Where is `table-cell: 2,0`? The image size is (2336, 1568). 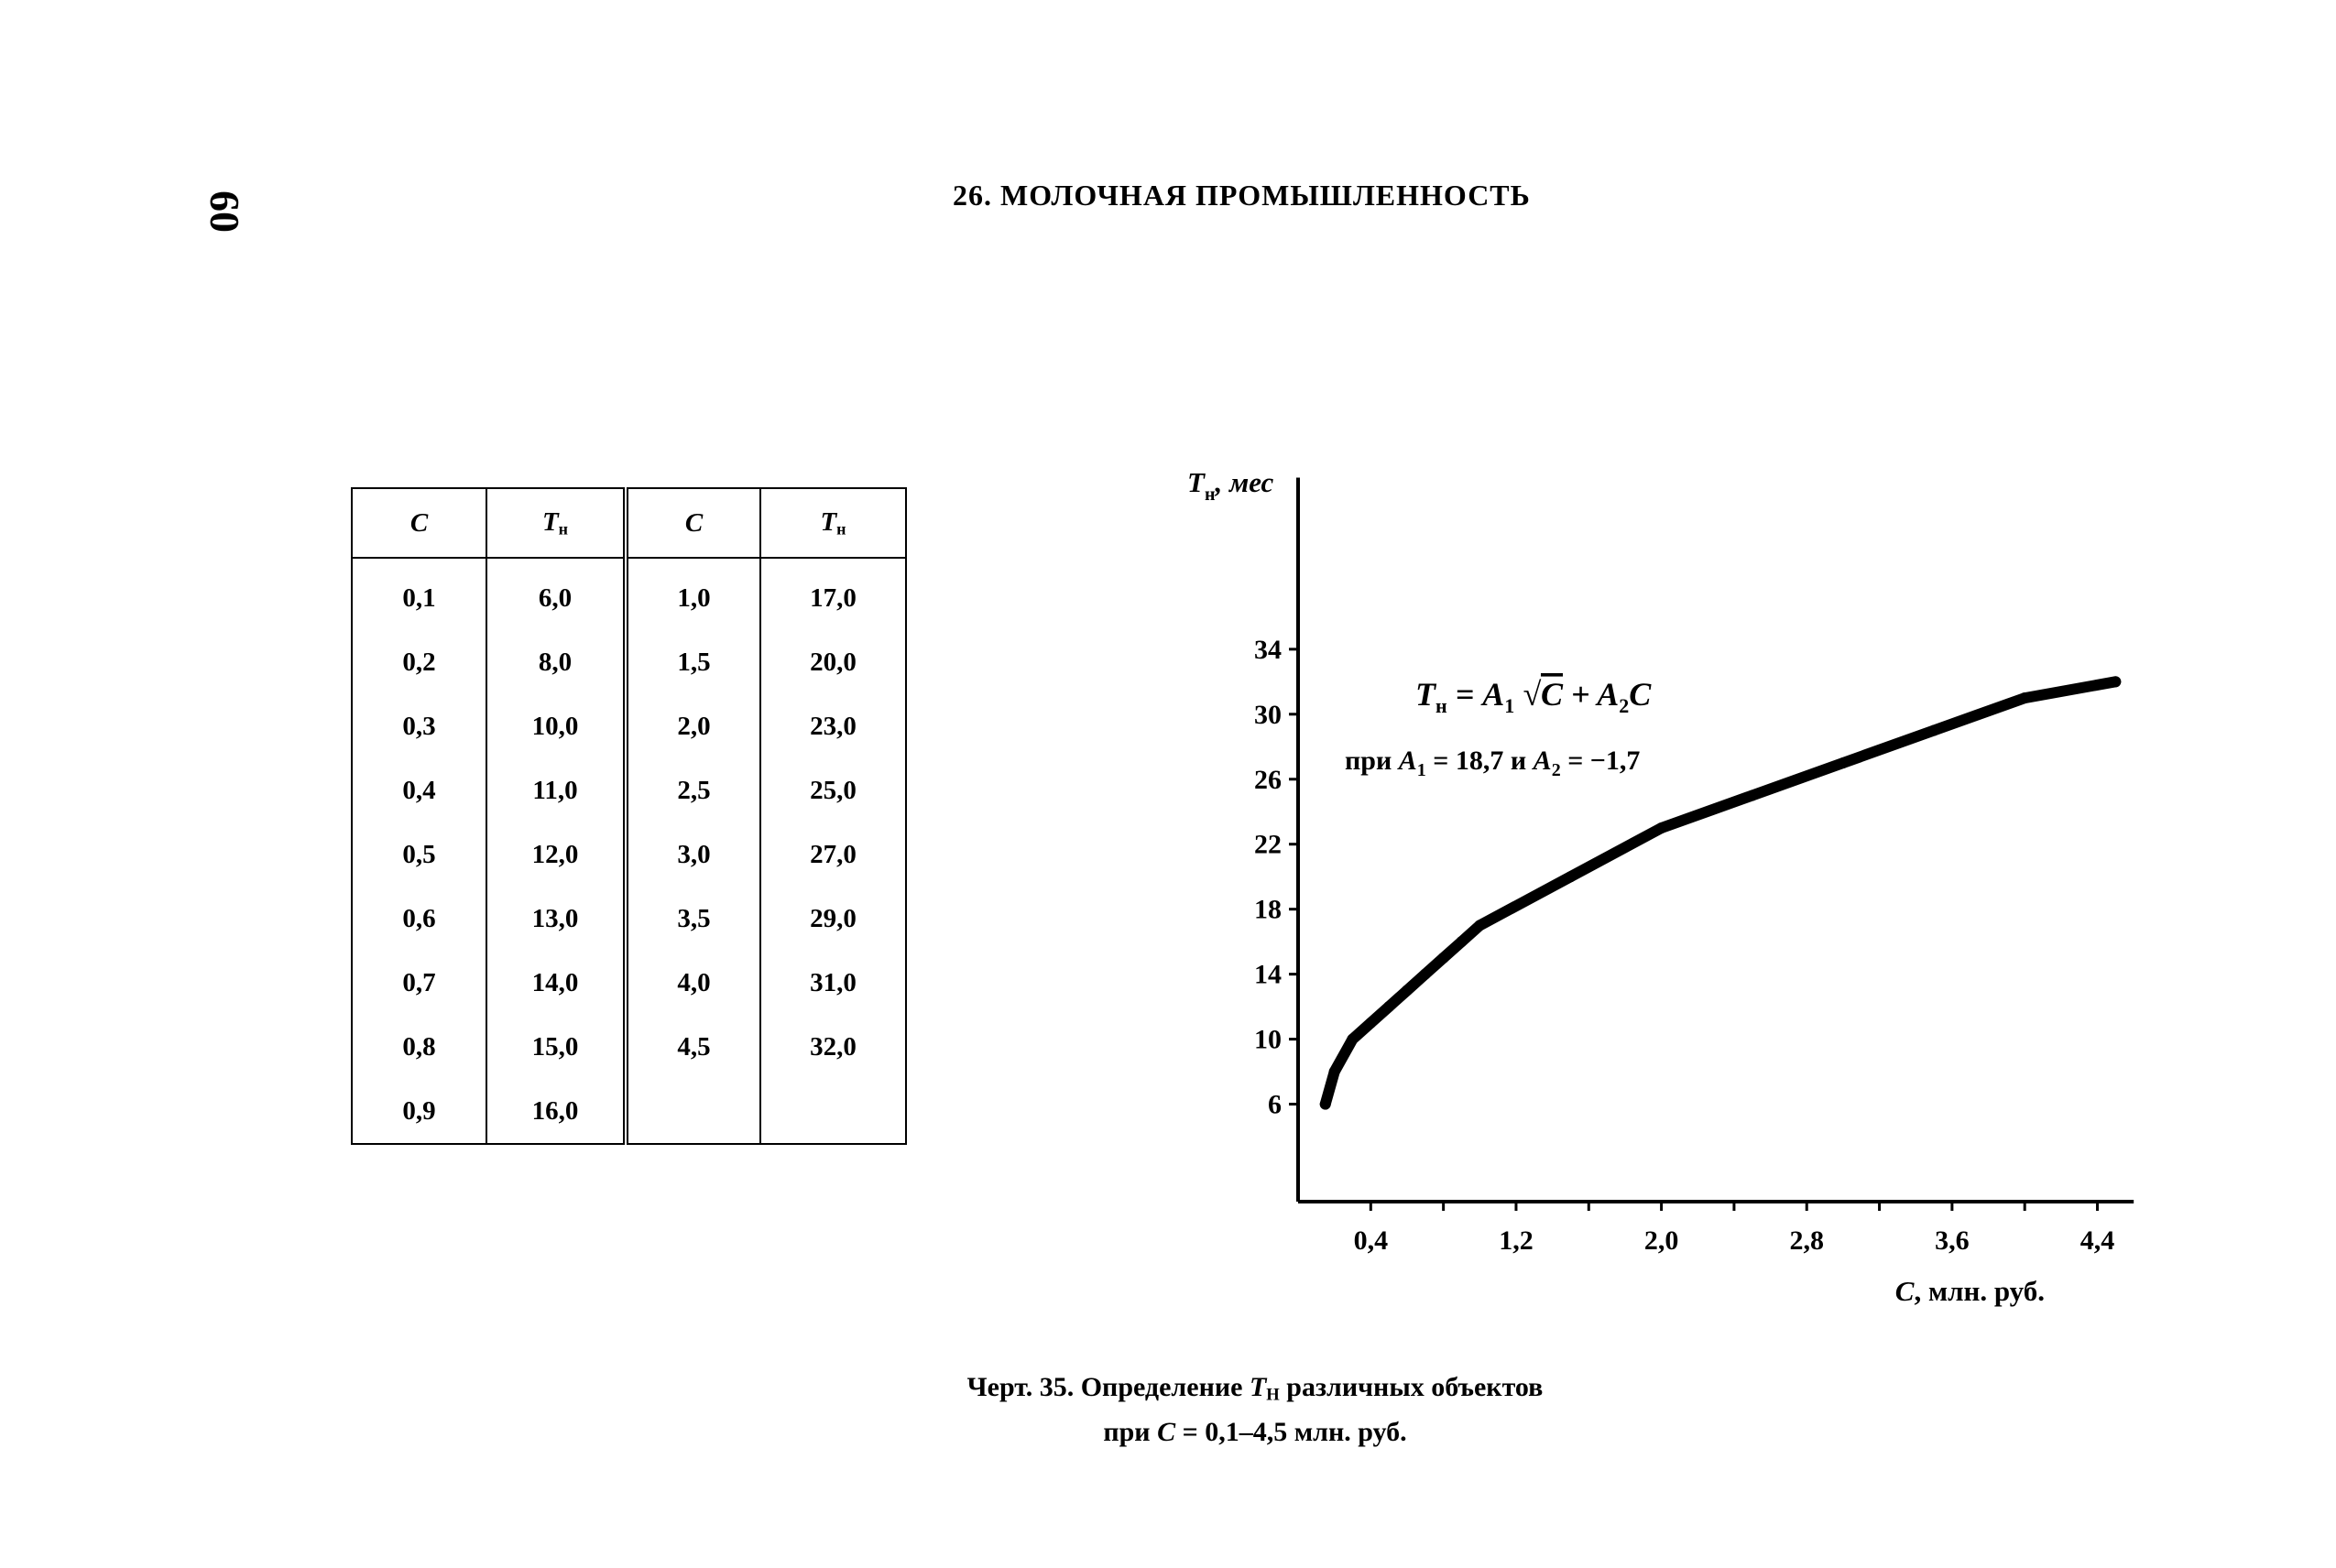 table-cell: 2,0 is located at coordinates (692, 726).